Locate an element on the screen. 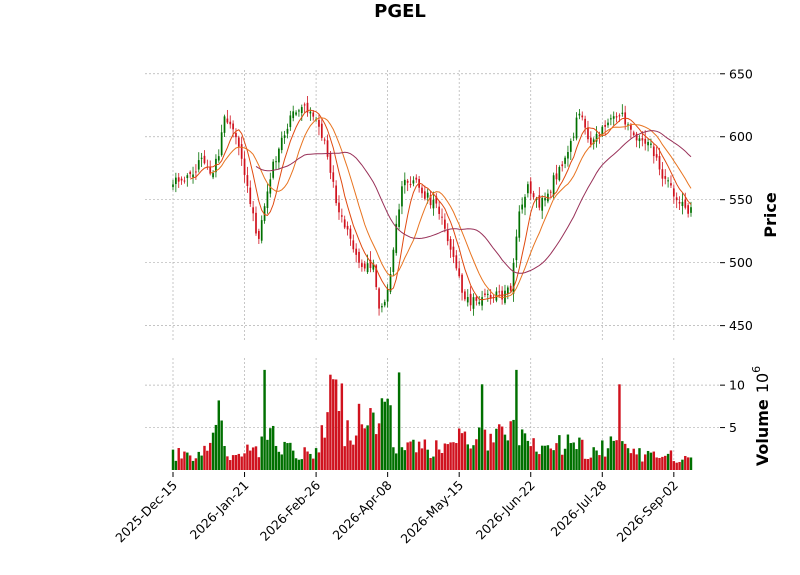 The width and height of the screenshot is (800, 575). x-tick-label: 2026-Apr-08 is located at coordinates (361, 509).